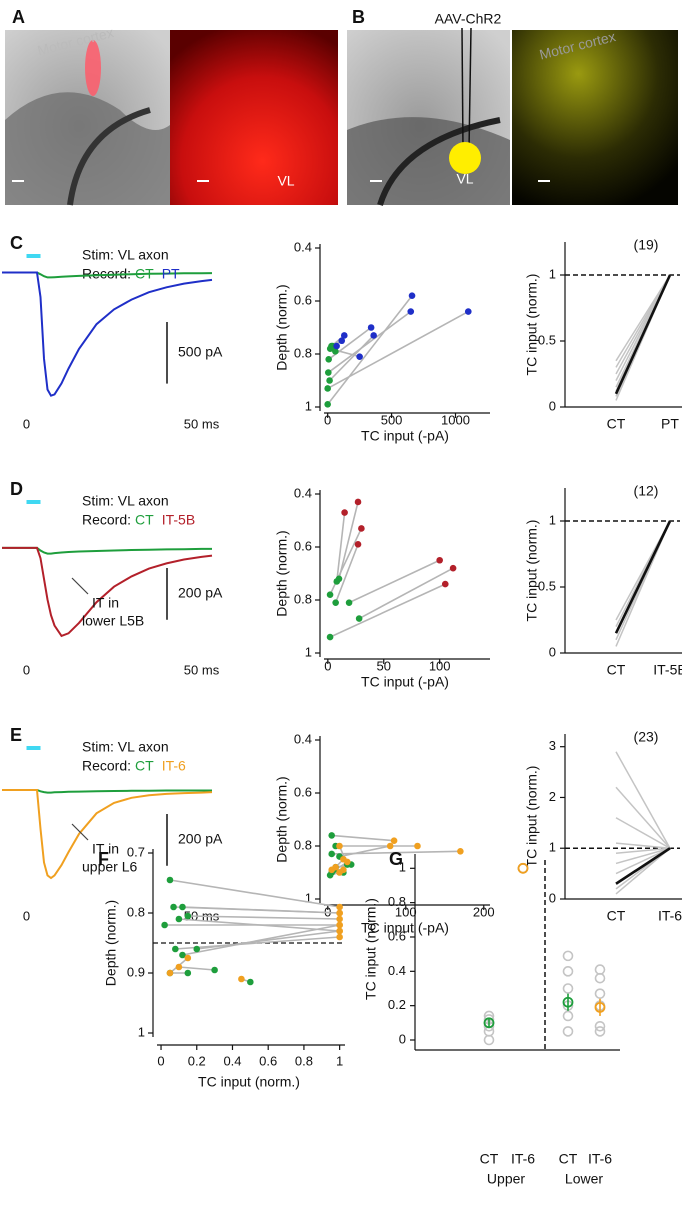  I want to click on fiber-tract, so click(439, 161).